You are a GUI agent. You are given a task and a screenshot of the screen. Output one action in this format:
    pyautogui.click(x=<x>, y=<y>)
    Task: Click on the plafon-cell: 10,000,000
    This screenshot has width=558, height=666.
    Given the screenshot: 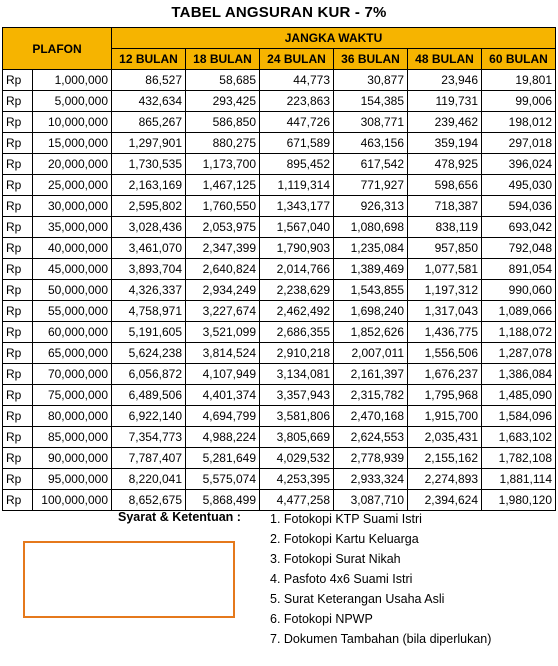 What is the action you would take?
    pyautogui.click(x=72, y=122)
    